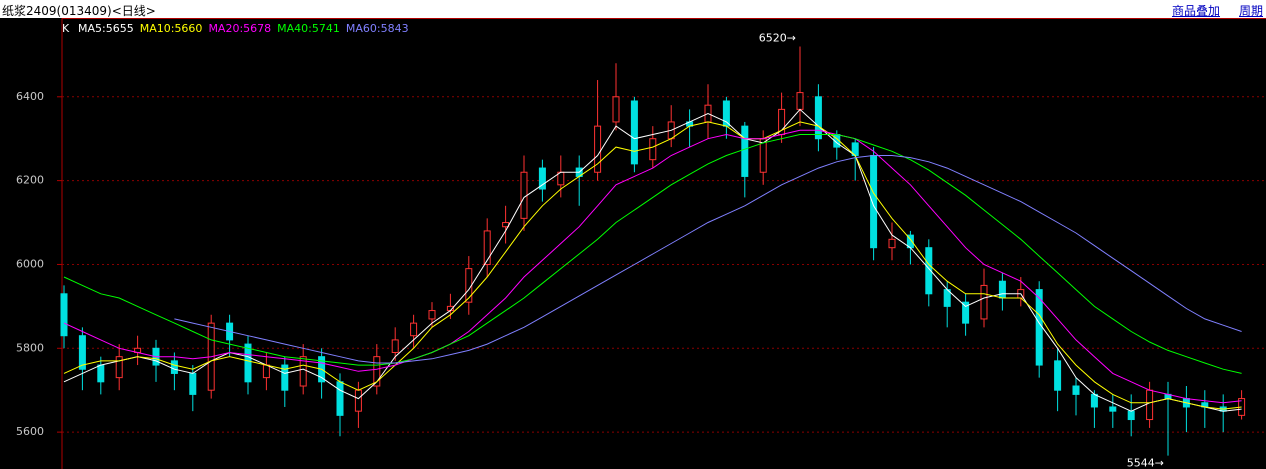 The width and height of the screenshot is (1266, 469). What do you see at coordinates (1251, 11) in the screenshot?
I see `period-link: 周期` at bounding box center [1251, 11].